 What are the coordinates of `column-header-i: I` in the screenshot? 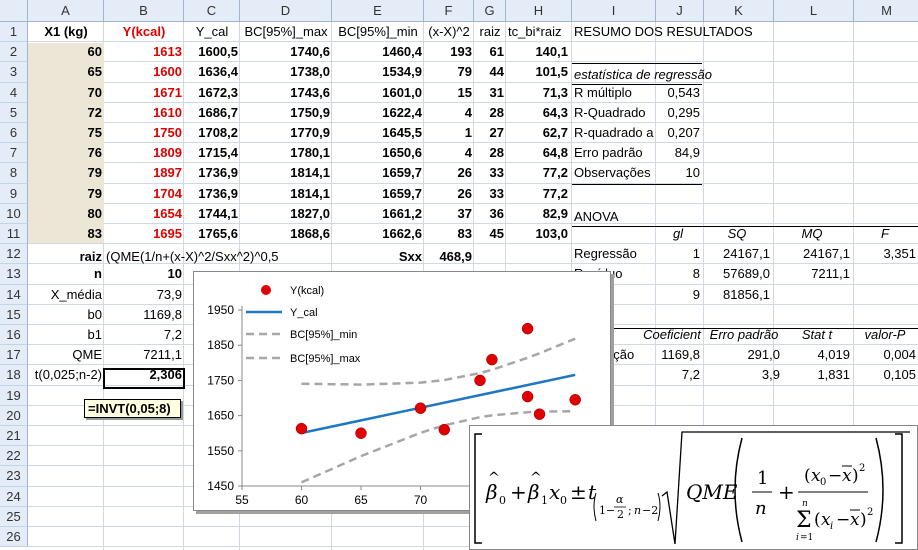 It's located at (614, 11).